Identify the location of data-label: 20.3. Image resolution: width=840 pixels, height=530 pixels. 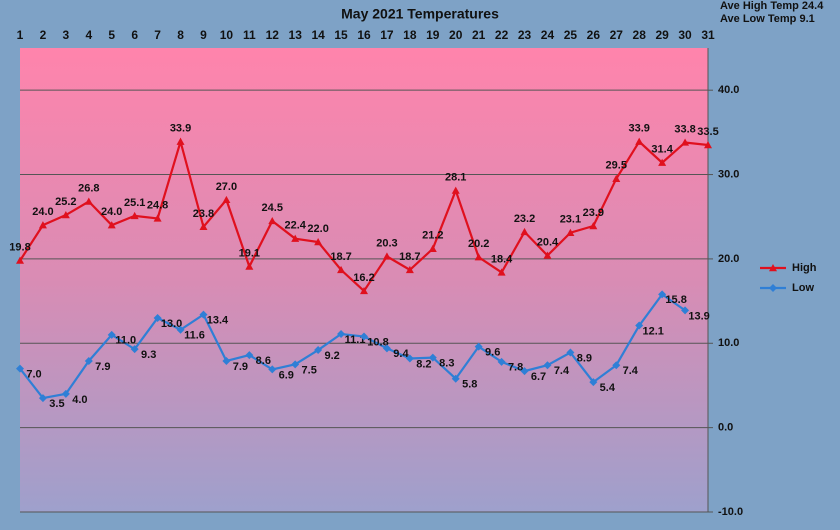
(386, 243).